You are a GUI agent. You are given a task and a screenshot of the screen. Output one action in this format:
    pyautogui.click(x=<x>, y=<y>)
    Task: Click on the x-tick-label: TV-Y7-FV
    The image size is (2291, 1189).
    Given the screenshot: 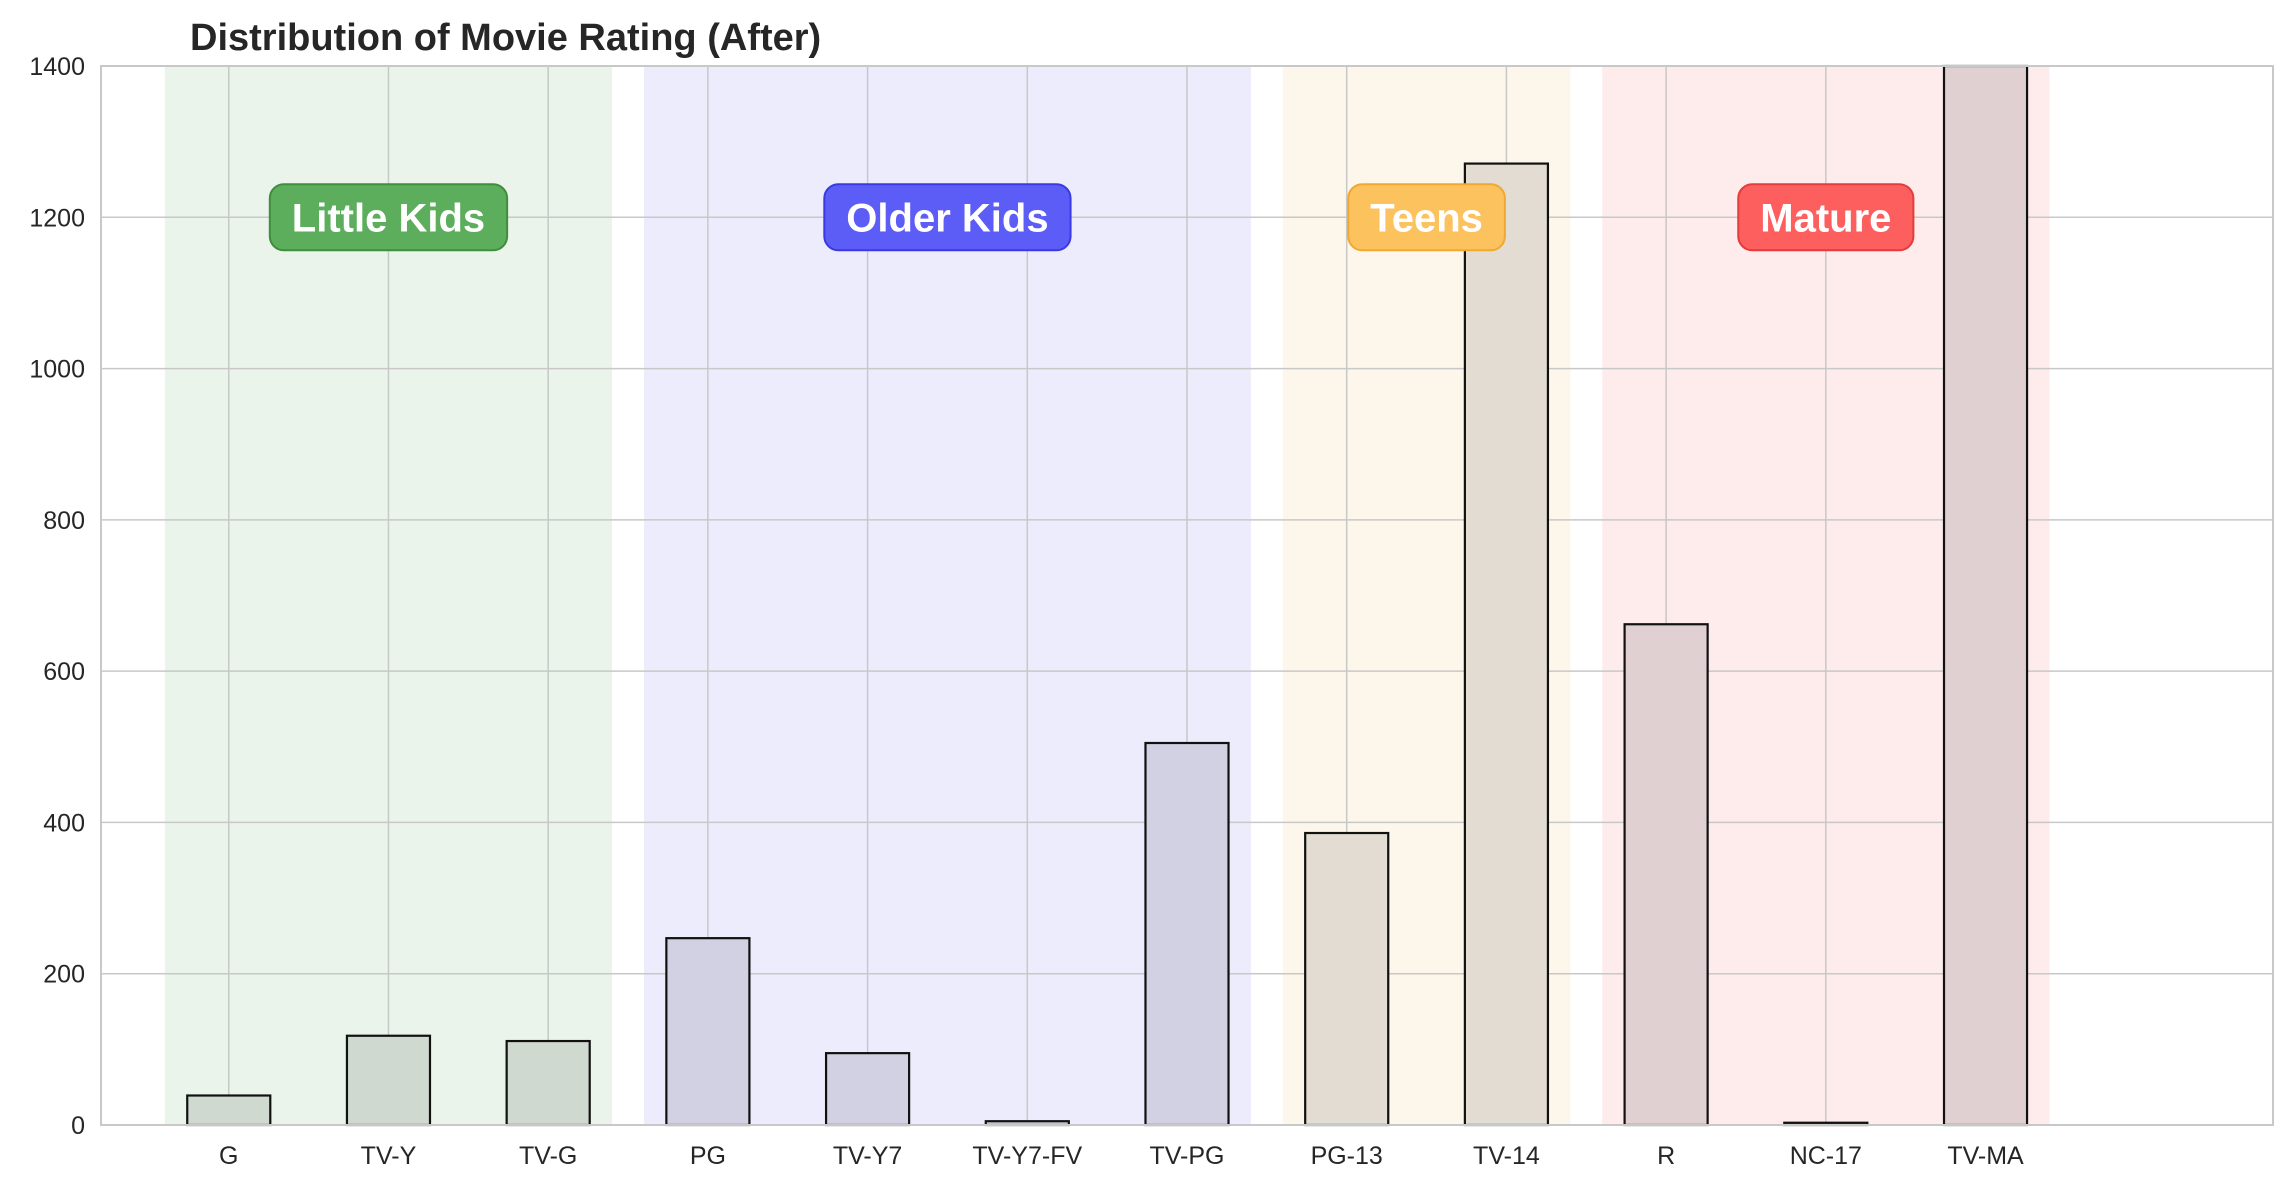 What is the action you would take?
    pyautogui.click(x=1027, y=1156)
    